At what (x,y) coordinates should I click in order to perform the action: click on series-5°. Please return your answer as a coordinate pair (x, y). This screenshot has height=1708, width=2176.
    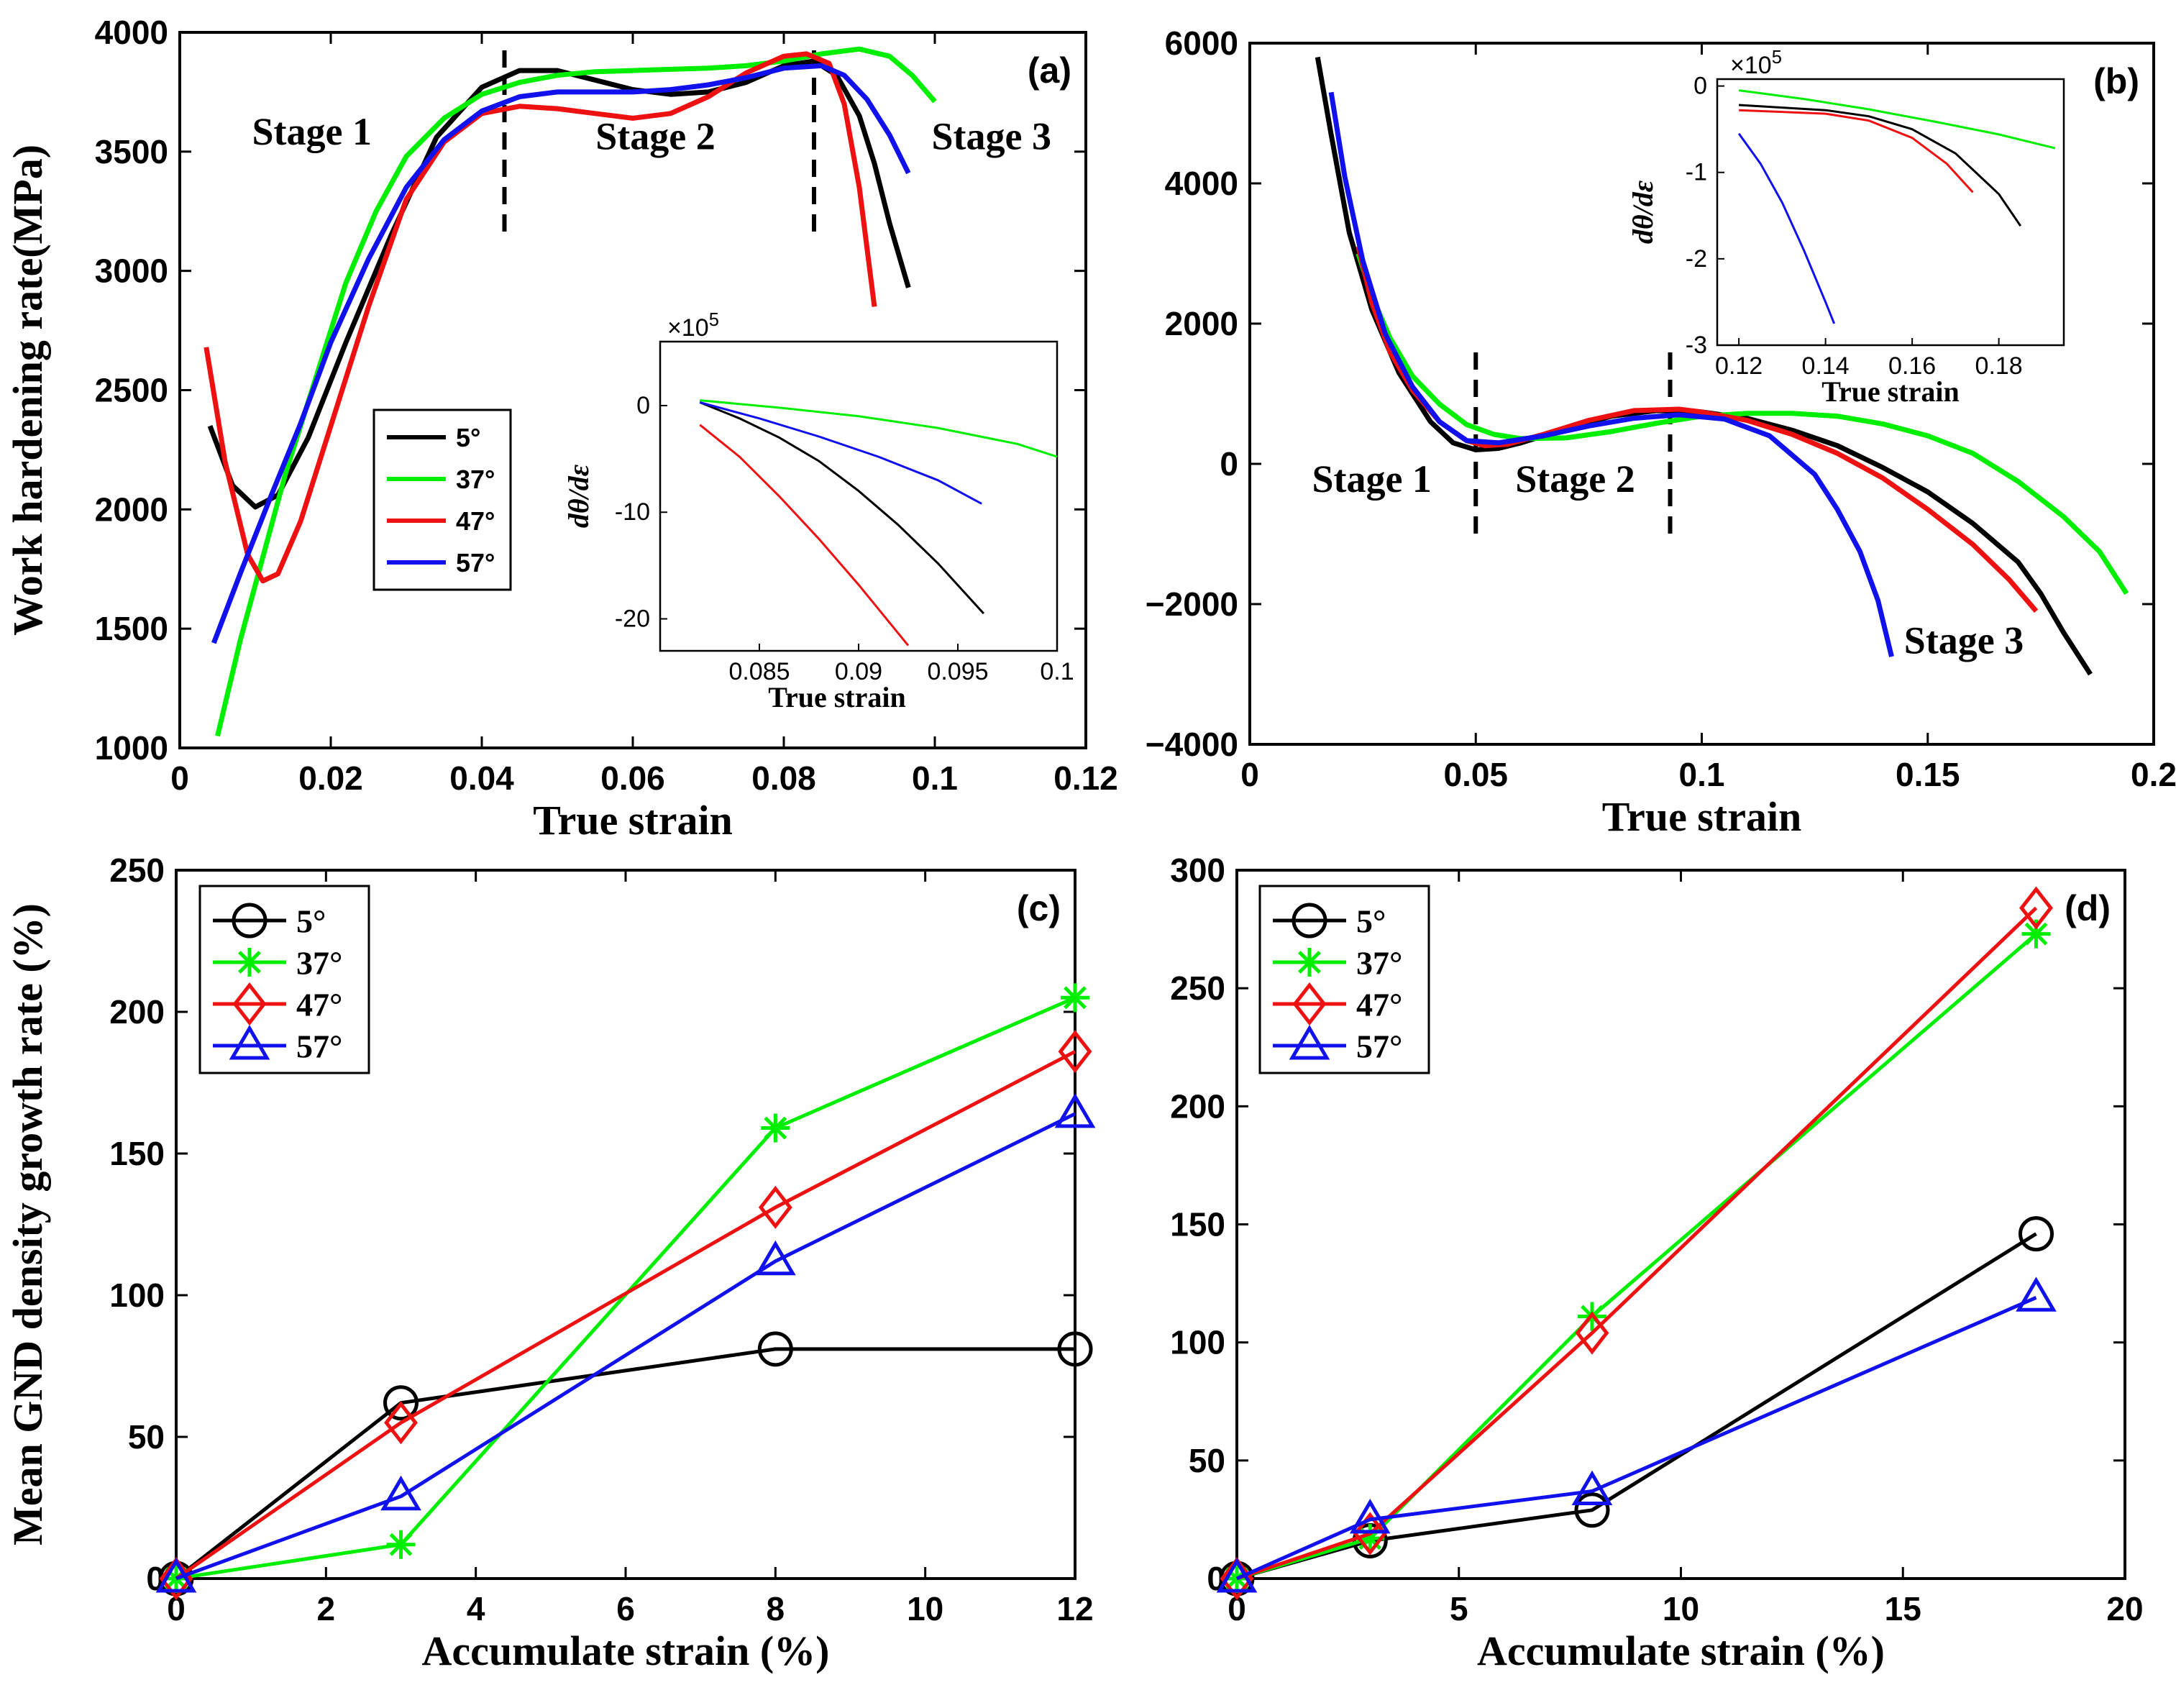
    Looking at the image, I should click on (559, 284).